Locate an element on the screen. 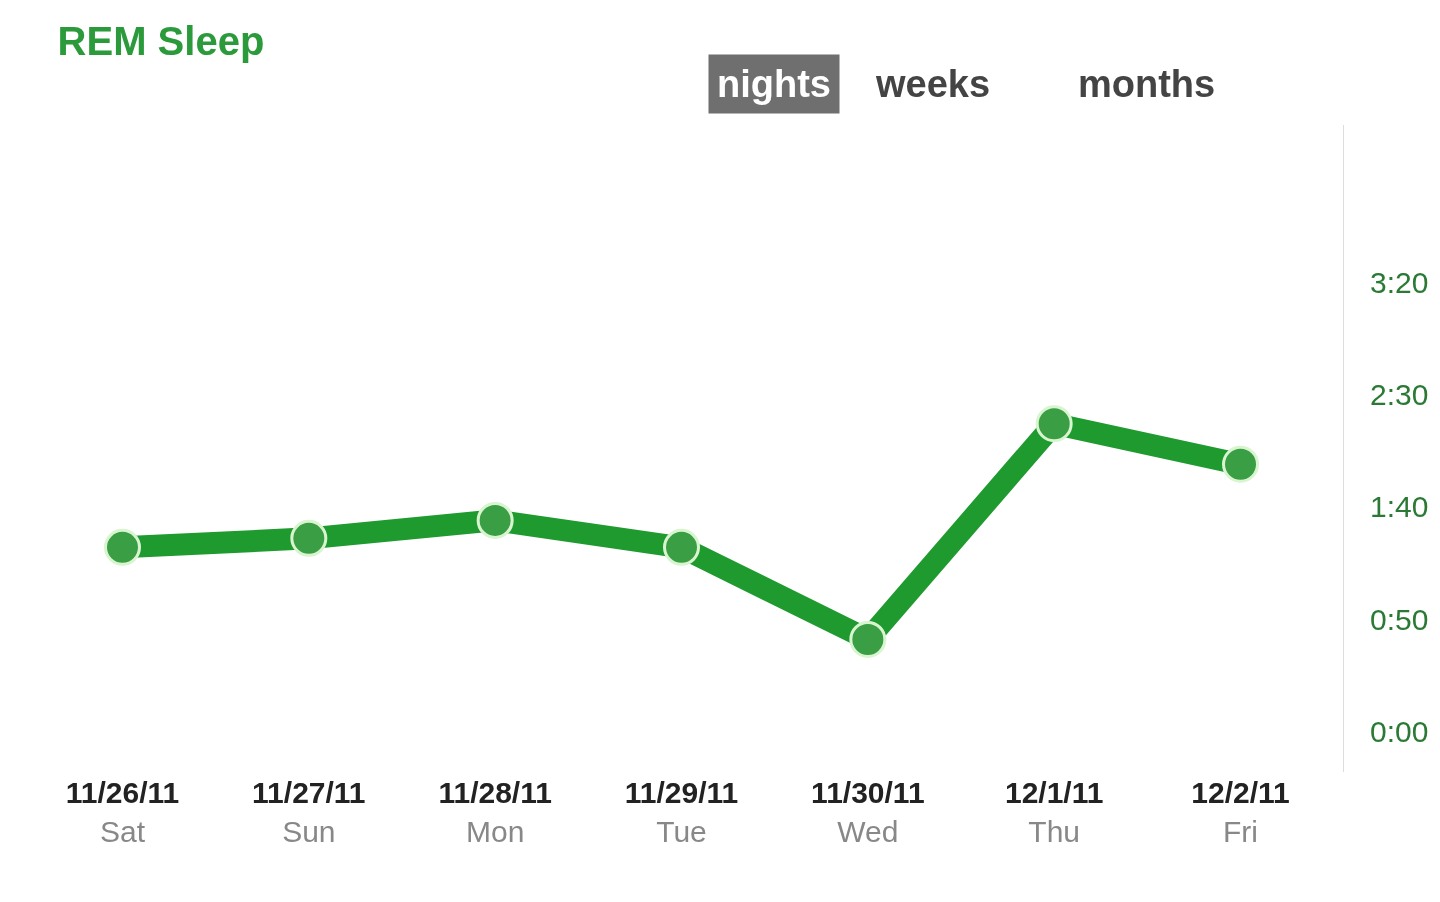 The height and width of the screenshot is (902, 1440). y-tick-label: 0:50 is located at coordinates (1399, 619).